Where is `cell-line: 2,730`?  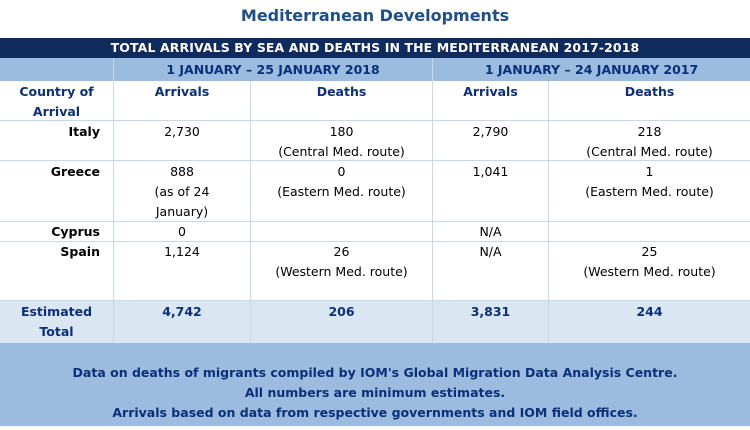 cell-line: 2,730 is located at coordinates (182, 131).